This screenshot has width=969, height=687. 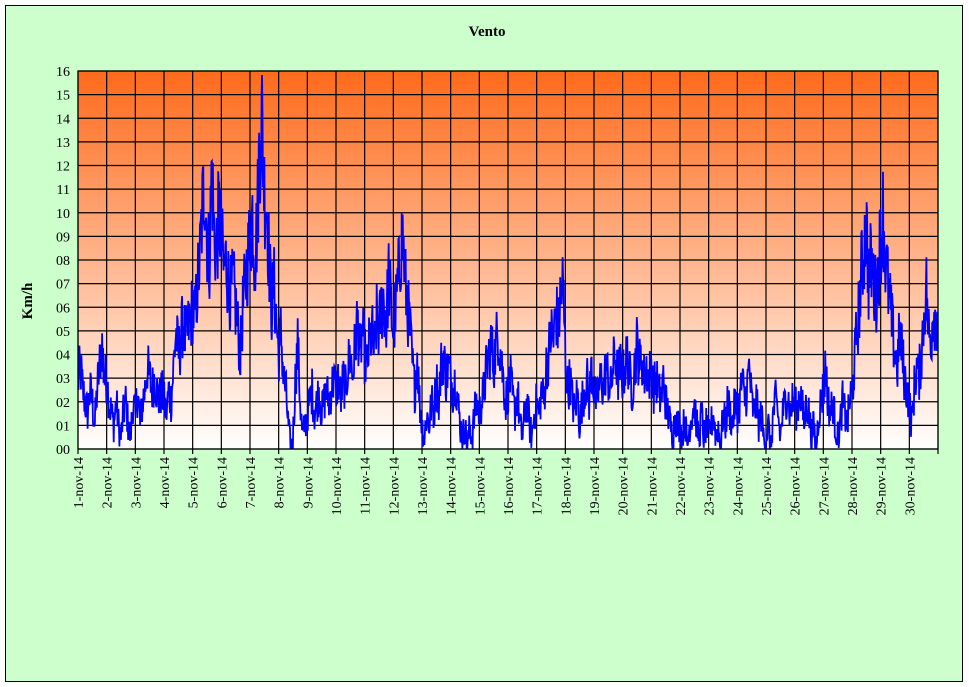 What do you see at coordinates (509, 486) in the screenshot?
I see `x-tick-label: 16-nov-14` at bounding box center [509, 486].